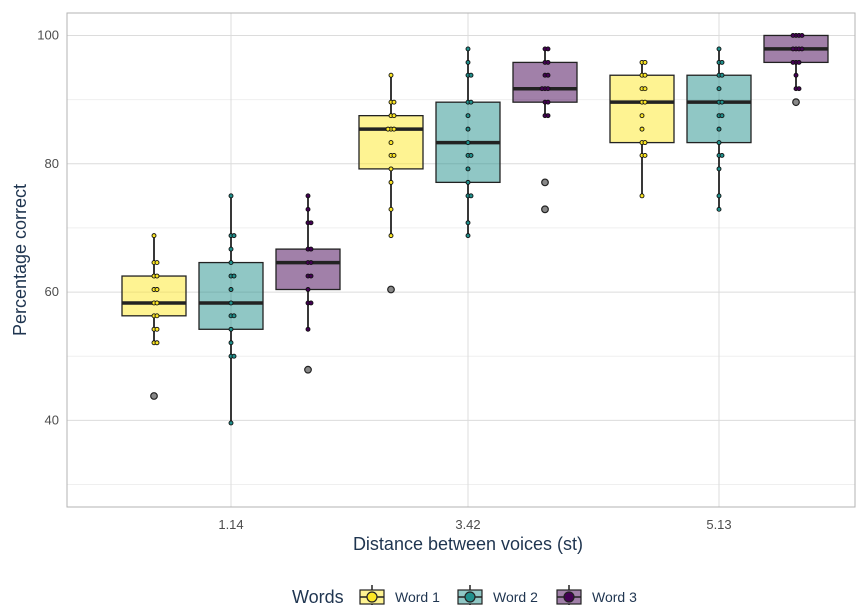 The width and height of the screenshot is (857, 605). Describe the element at coordinates (515, 597) in the screenshot. I see `legend-label: Word 2` at that location.